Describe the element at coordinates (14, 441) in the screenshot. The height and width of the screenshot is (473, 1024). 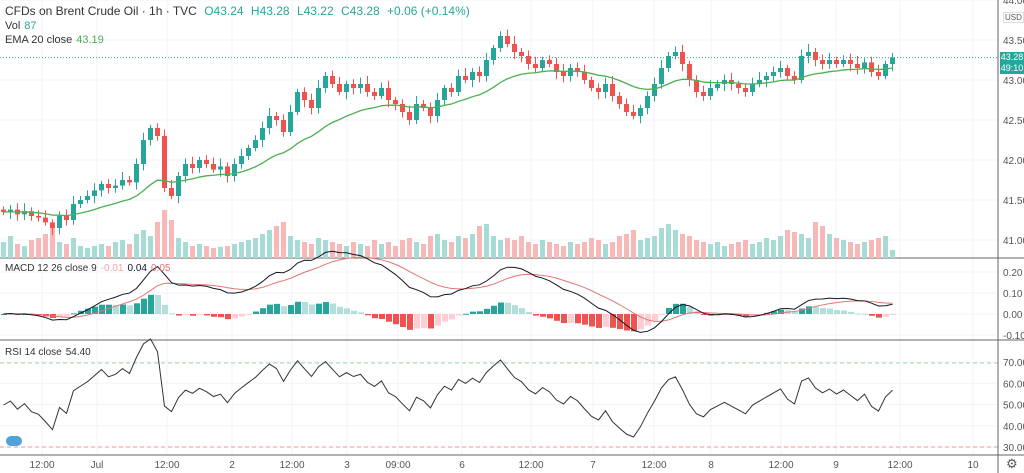
I see `cloud-icon` at that location.